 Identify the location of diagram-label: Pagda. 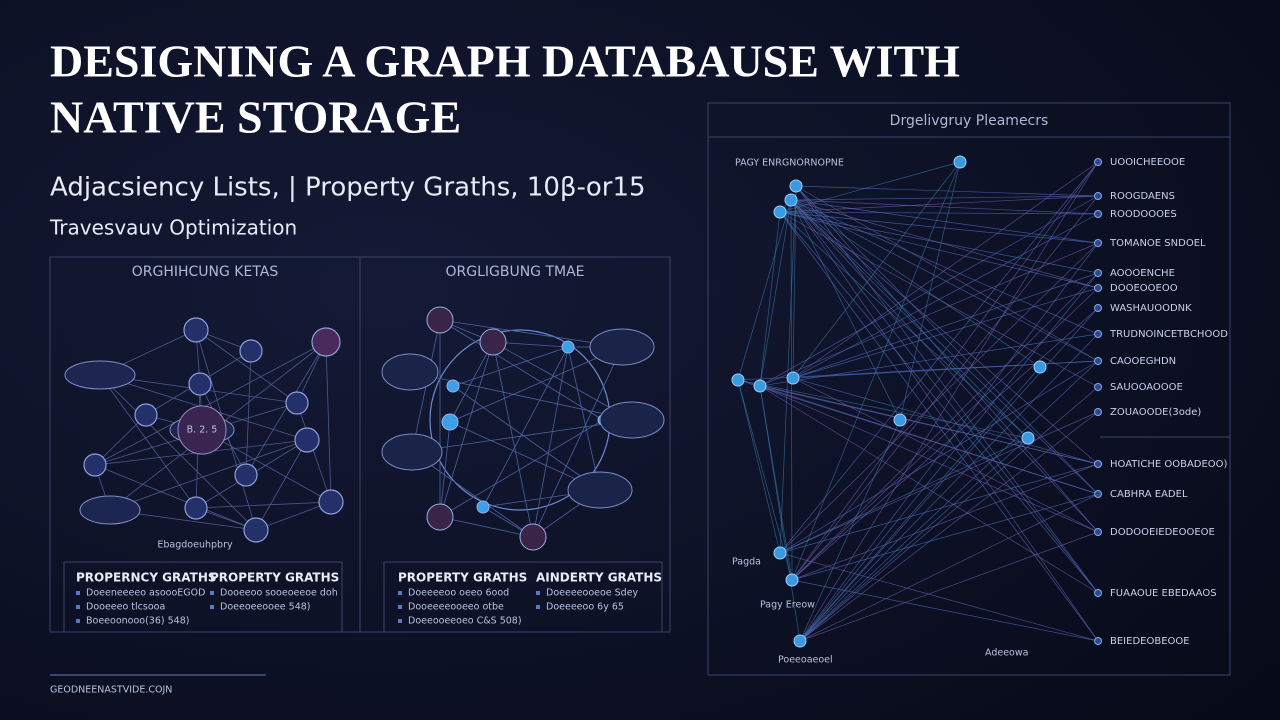
(746, 562).